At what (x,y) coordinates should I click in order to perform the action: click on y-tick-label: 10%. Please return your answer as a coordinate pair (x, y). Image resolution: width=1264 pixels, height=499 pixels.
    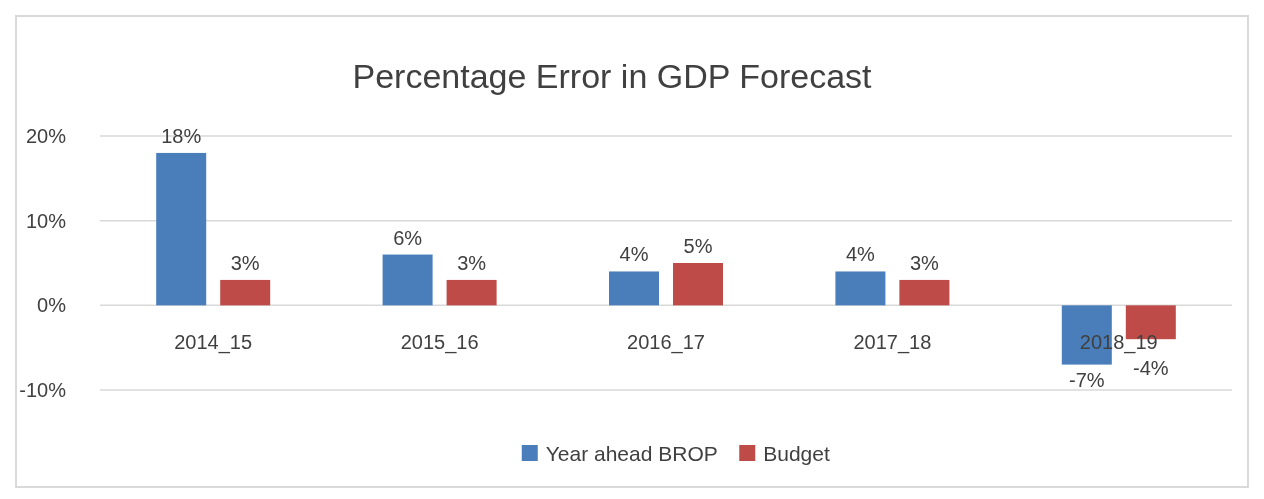
    Looking at the image, I should click on (46, 220).